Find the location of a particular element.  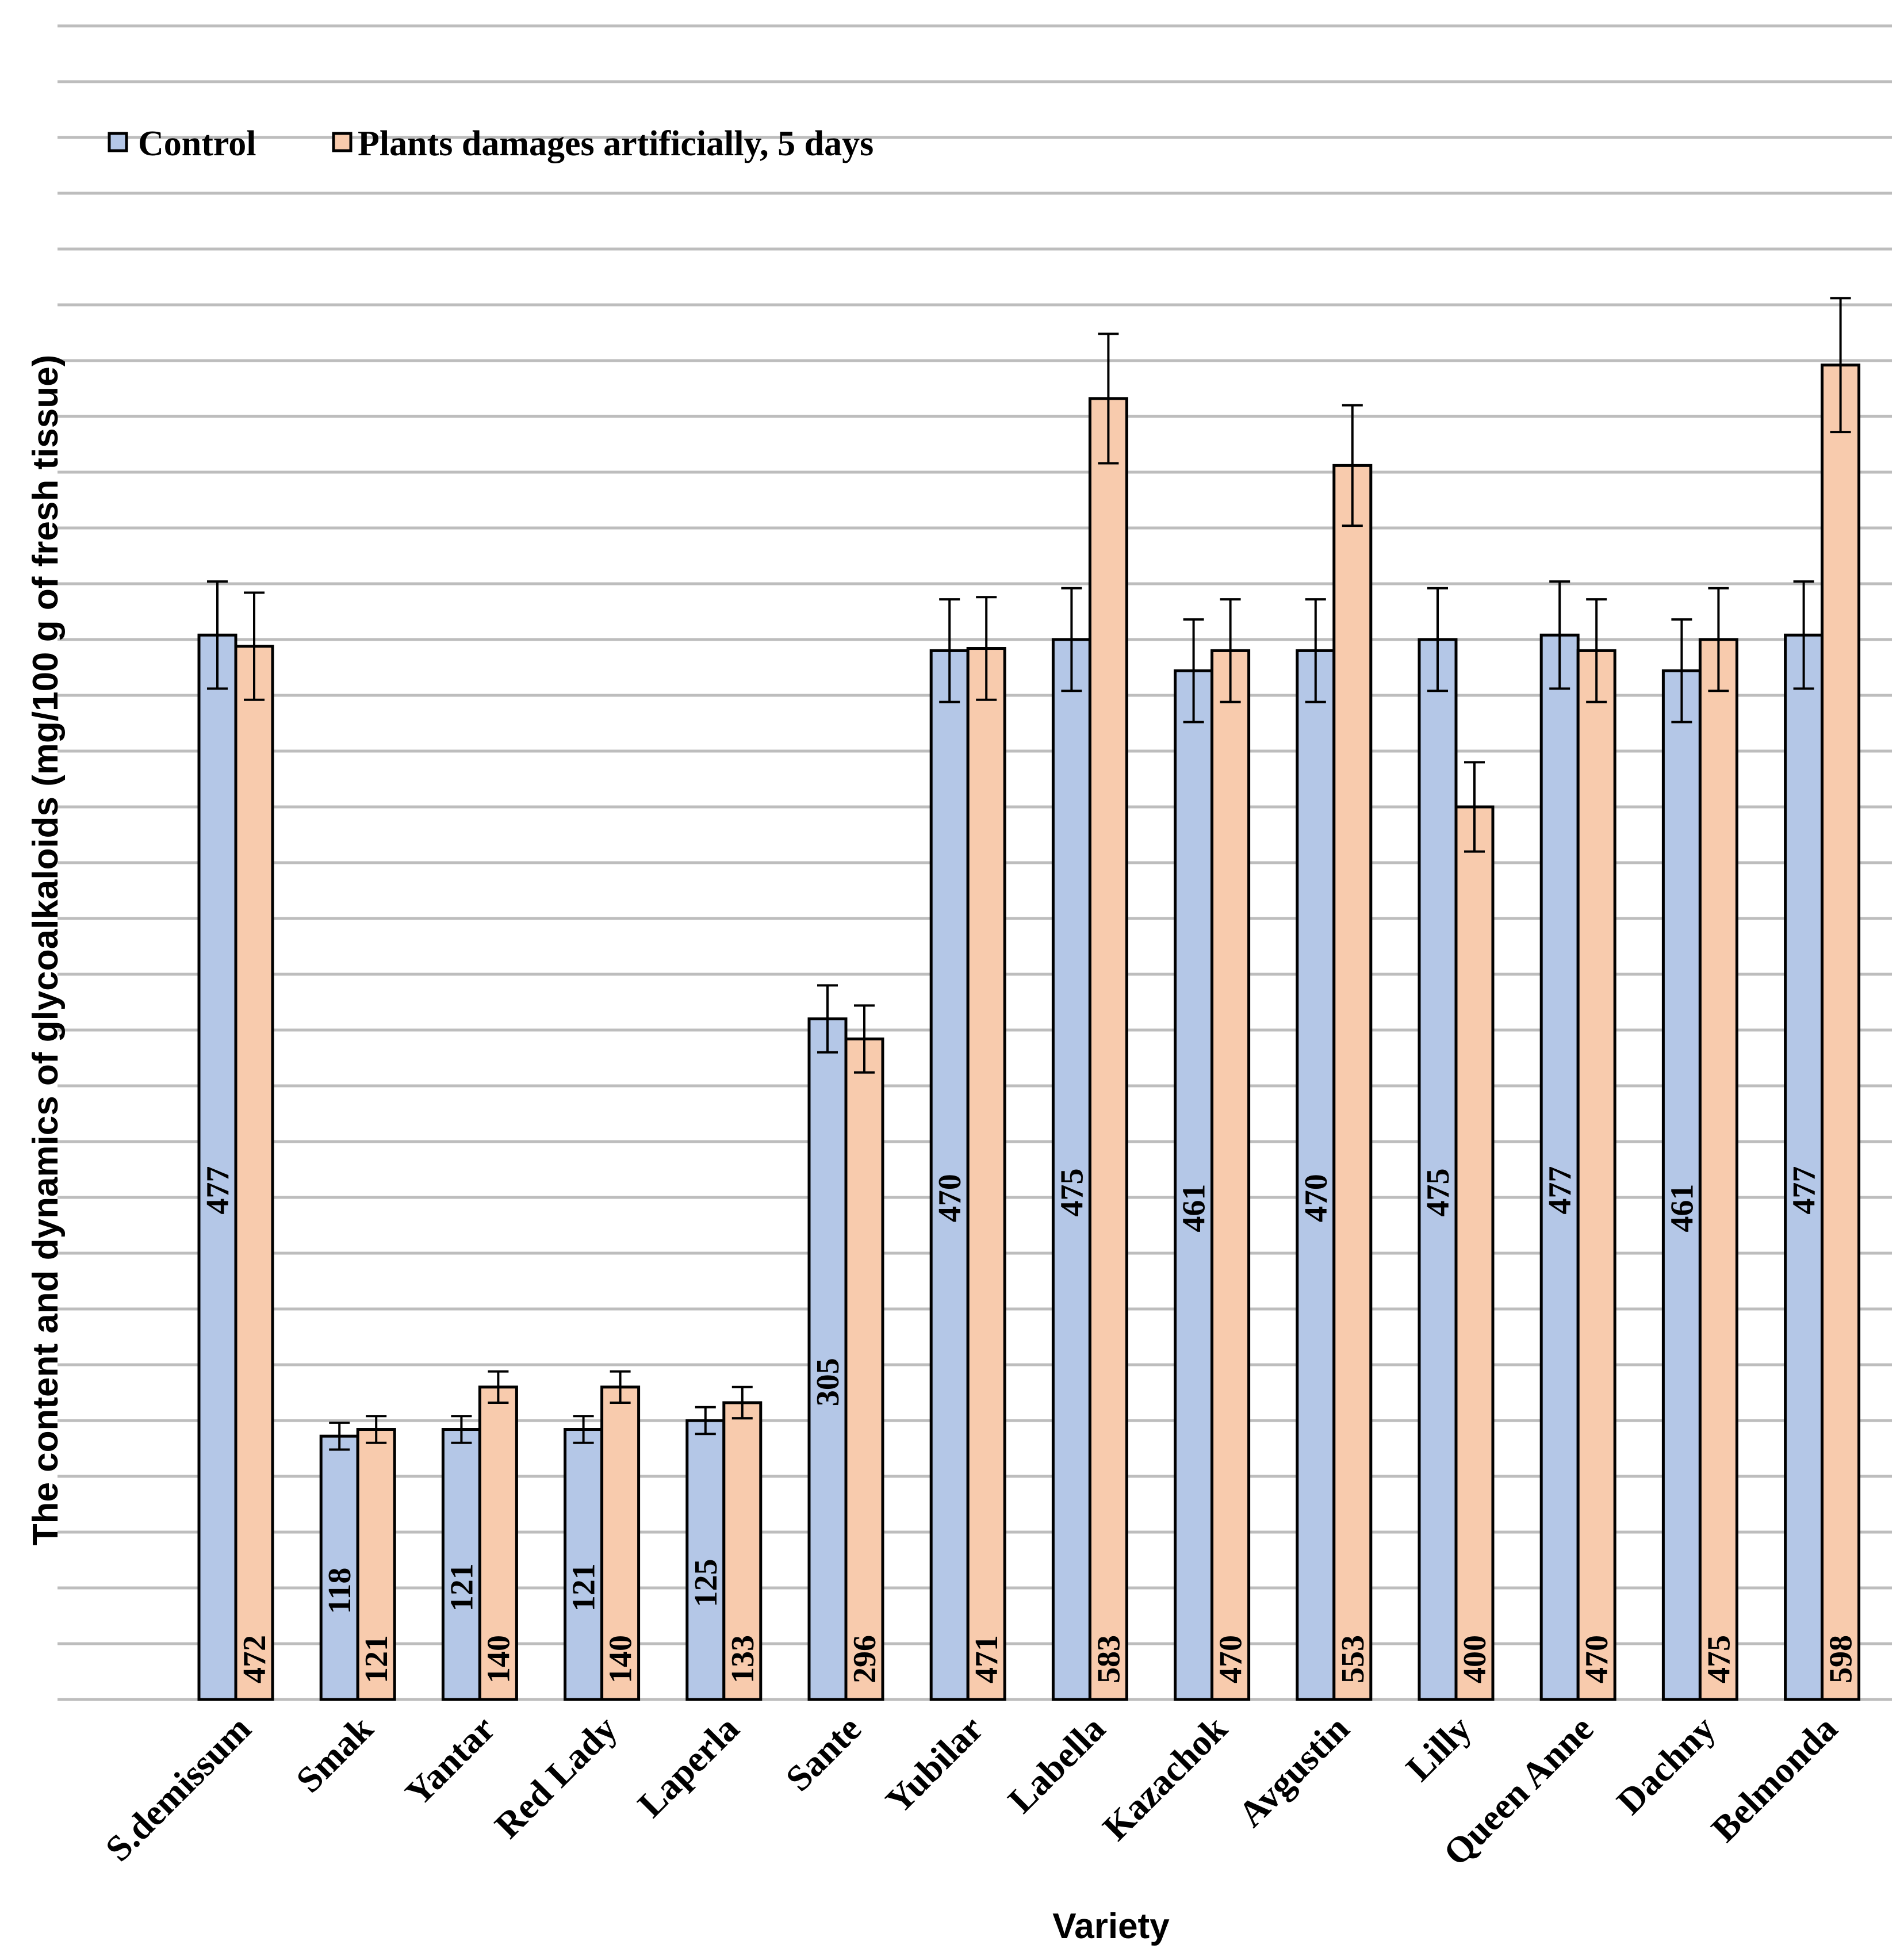

category-label: Yantar is located at coordinates (450, 1760).